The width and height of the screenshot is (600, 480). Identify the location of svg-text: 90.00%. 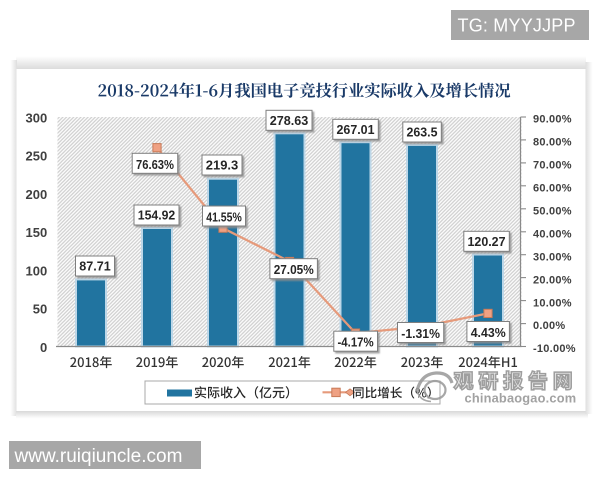
(552, 120).